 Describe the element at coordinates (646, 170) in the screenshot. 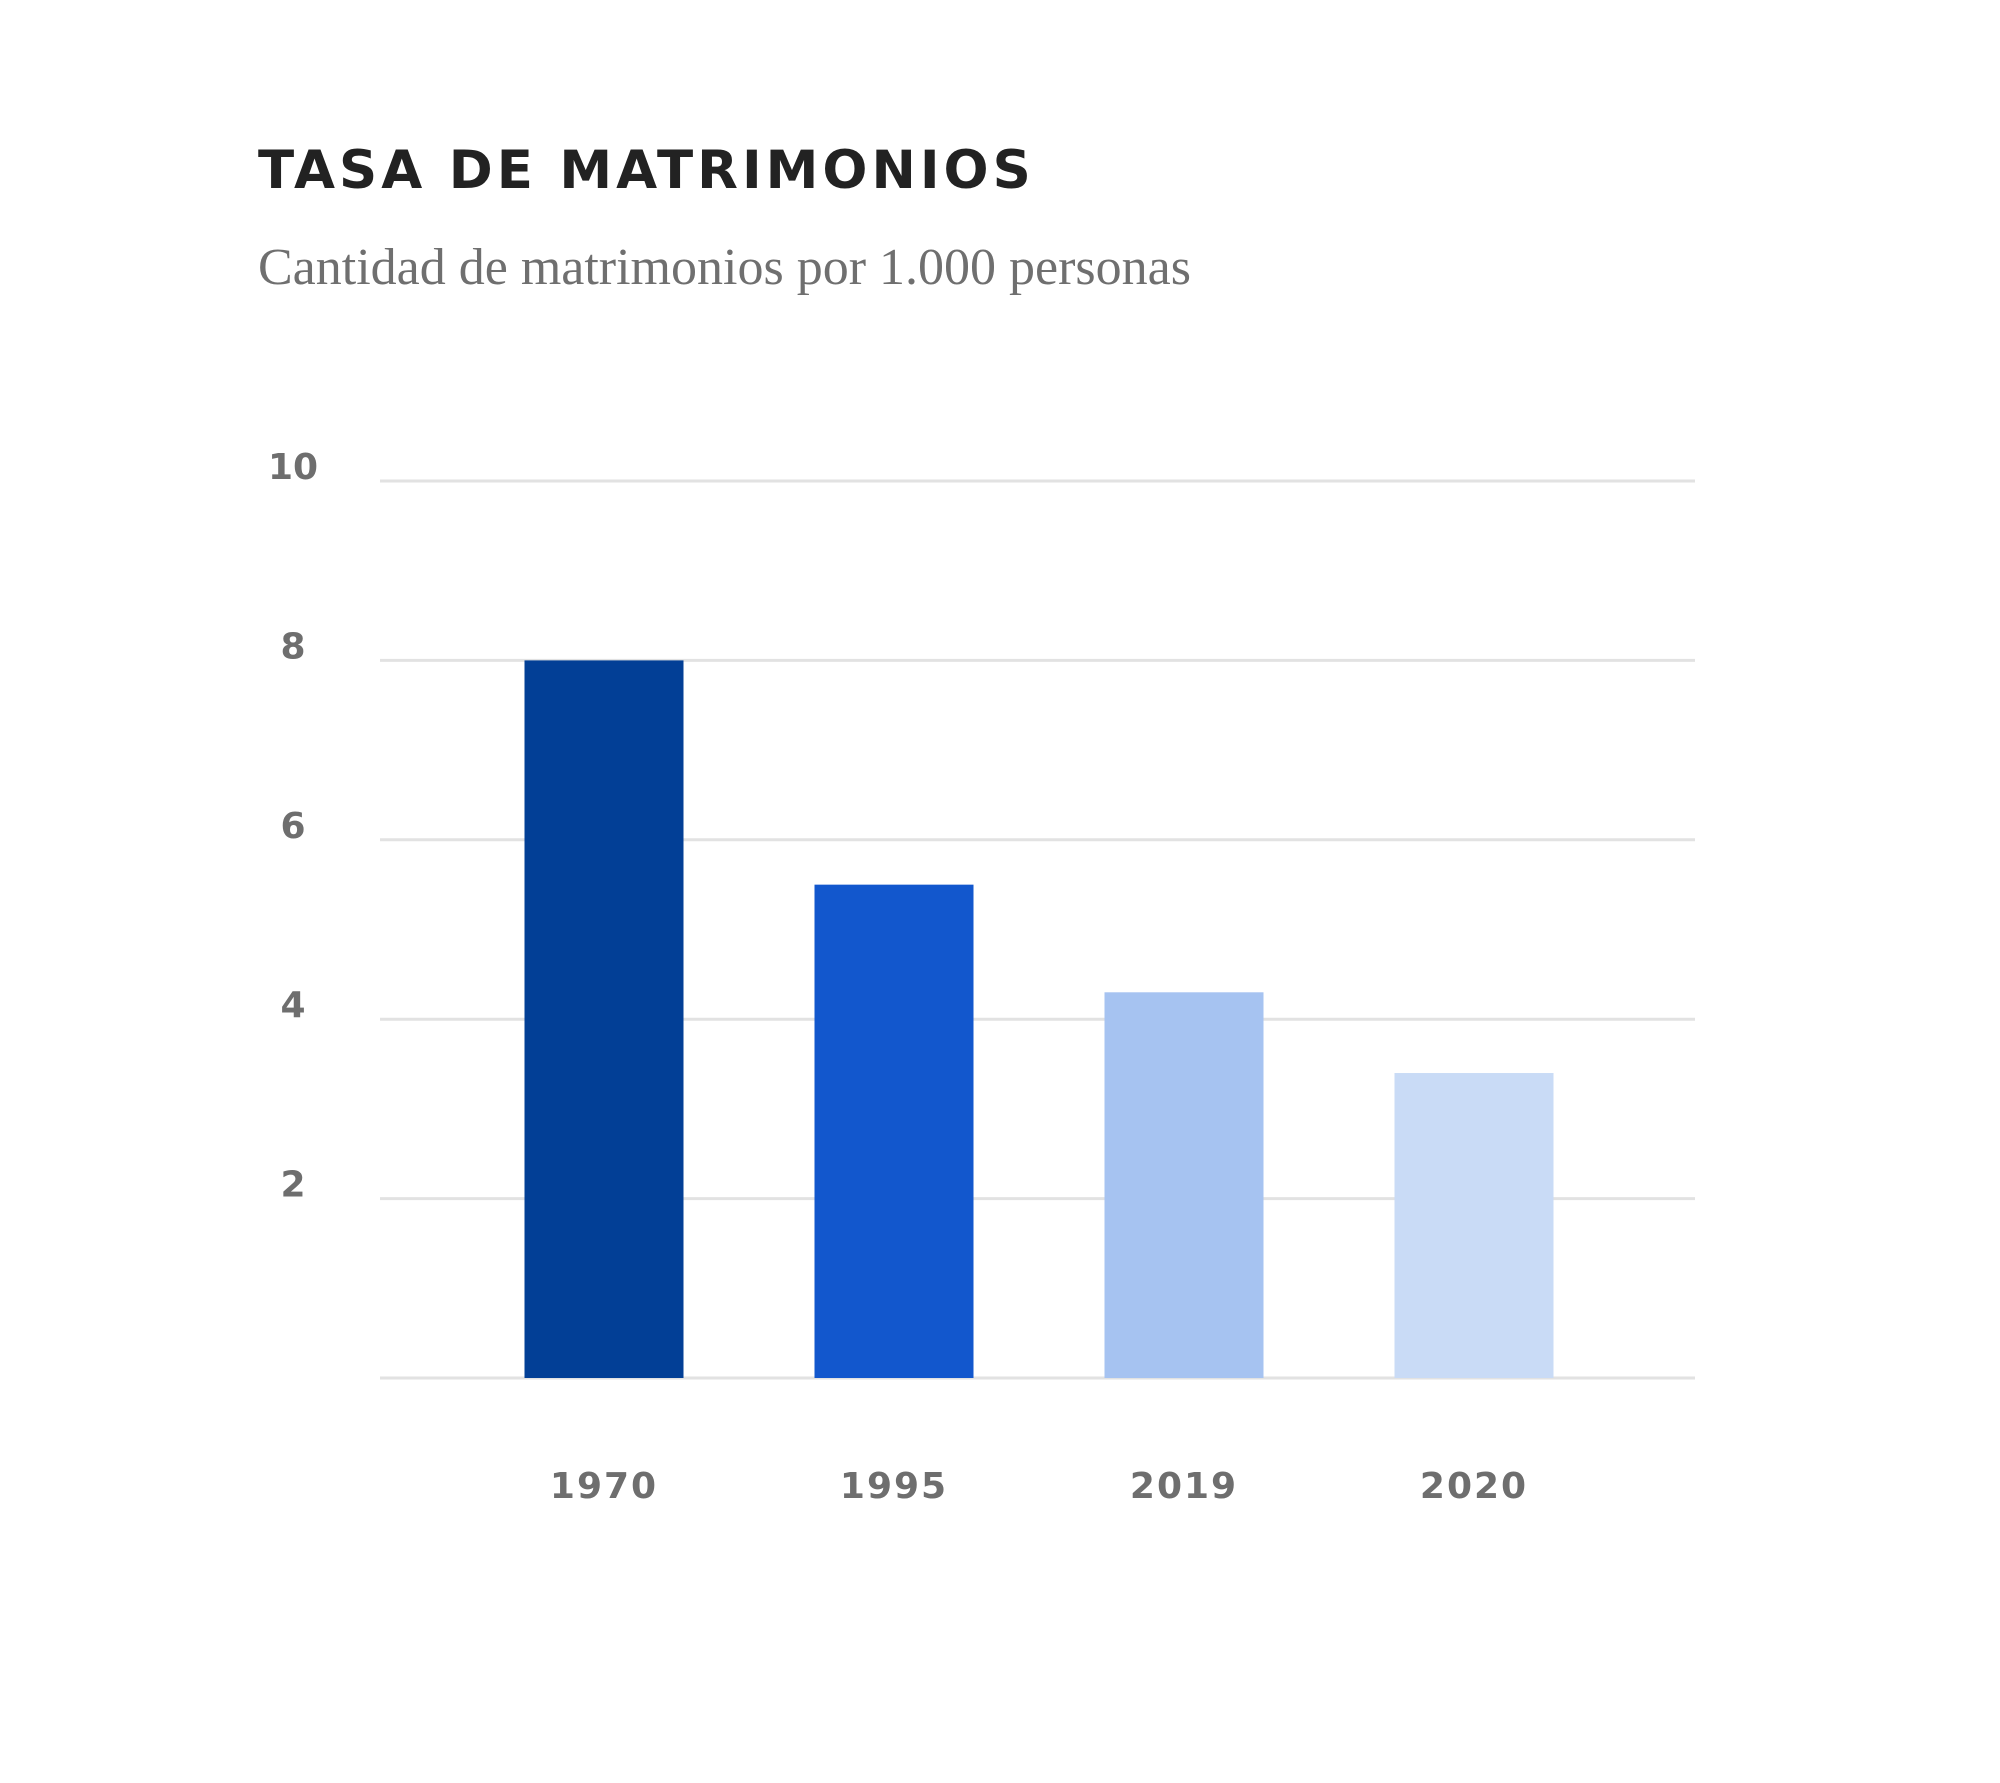

I see `chart-title: TASA DE MATRIMONIOS` at that location.